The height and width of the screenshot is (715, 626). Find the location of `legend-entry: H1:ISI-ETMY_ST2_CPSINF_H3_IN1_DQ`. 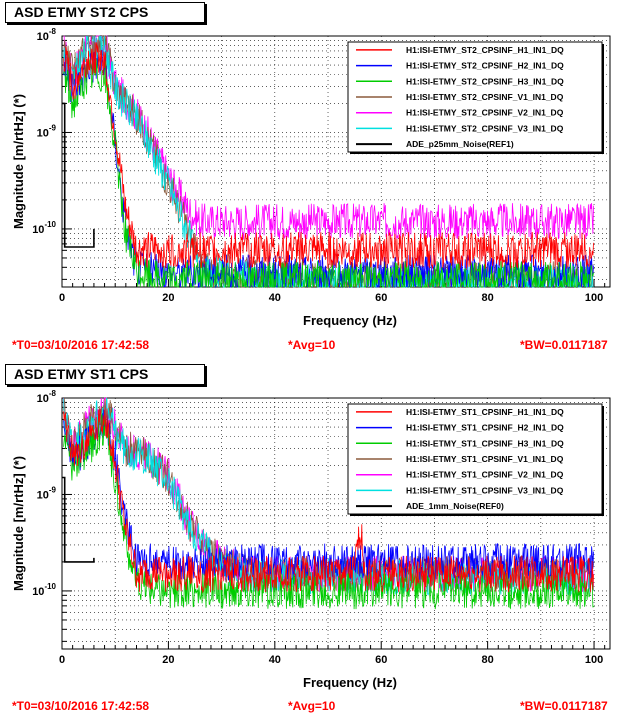

legend-entry: H1:ISI-ETMY_ST2_CPSINF_H3_IN1_DQ is located at coordinates (485, 81).